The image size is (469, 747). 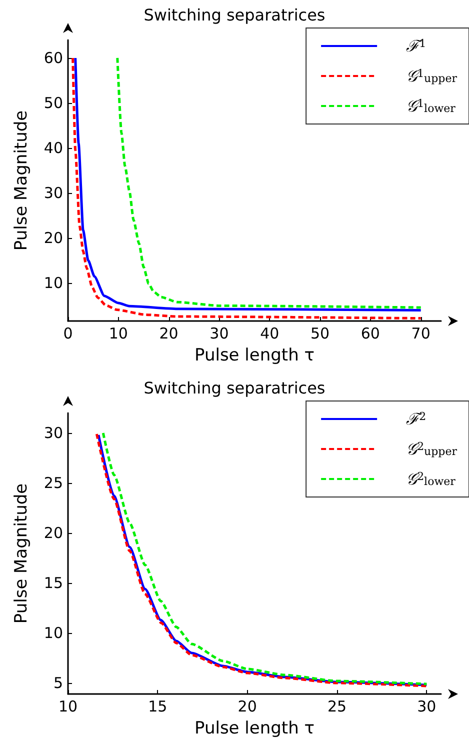 What do you see at coordinates (53, 103) in the screenshot?
I see `y-tick-label: 50` at bounding box center [53, 103].